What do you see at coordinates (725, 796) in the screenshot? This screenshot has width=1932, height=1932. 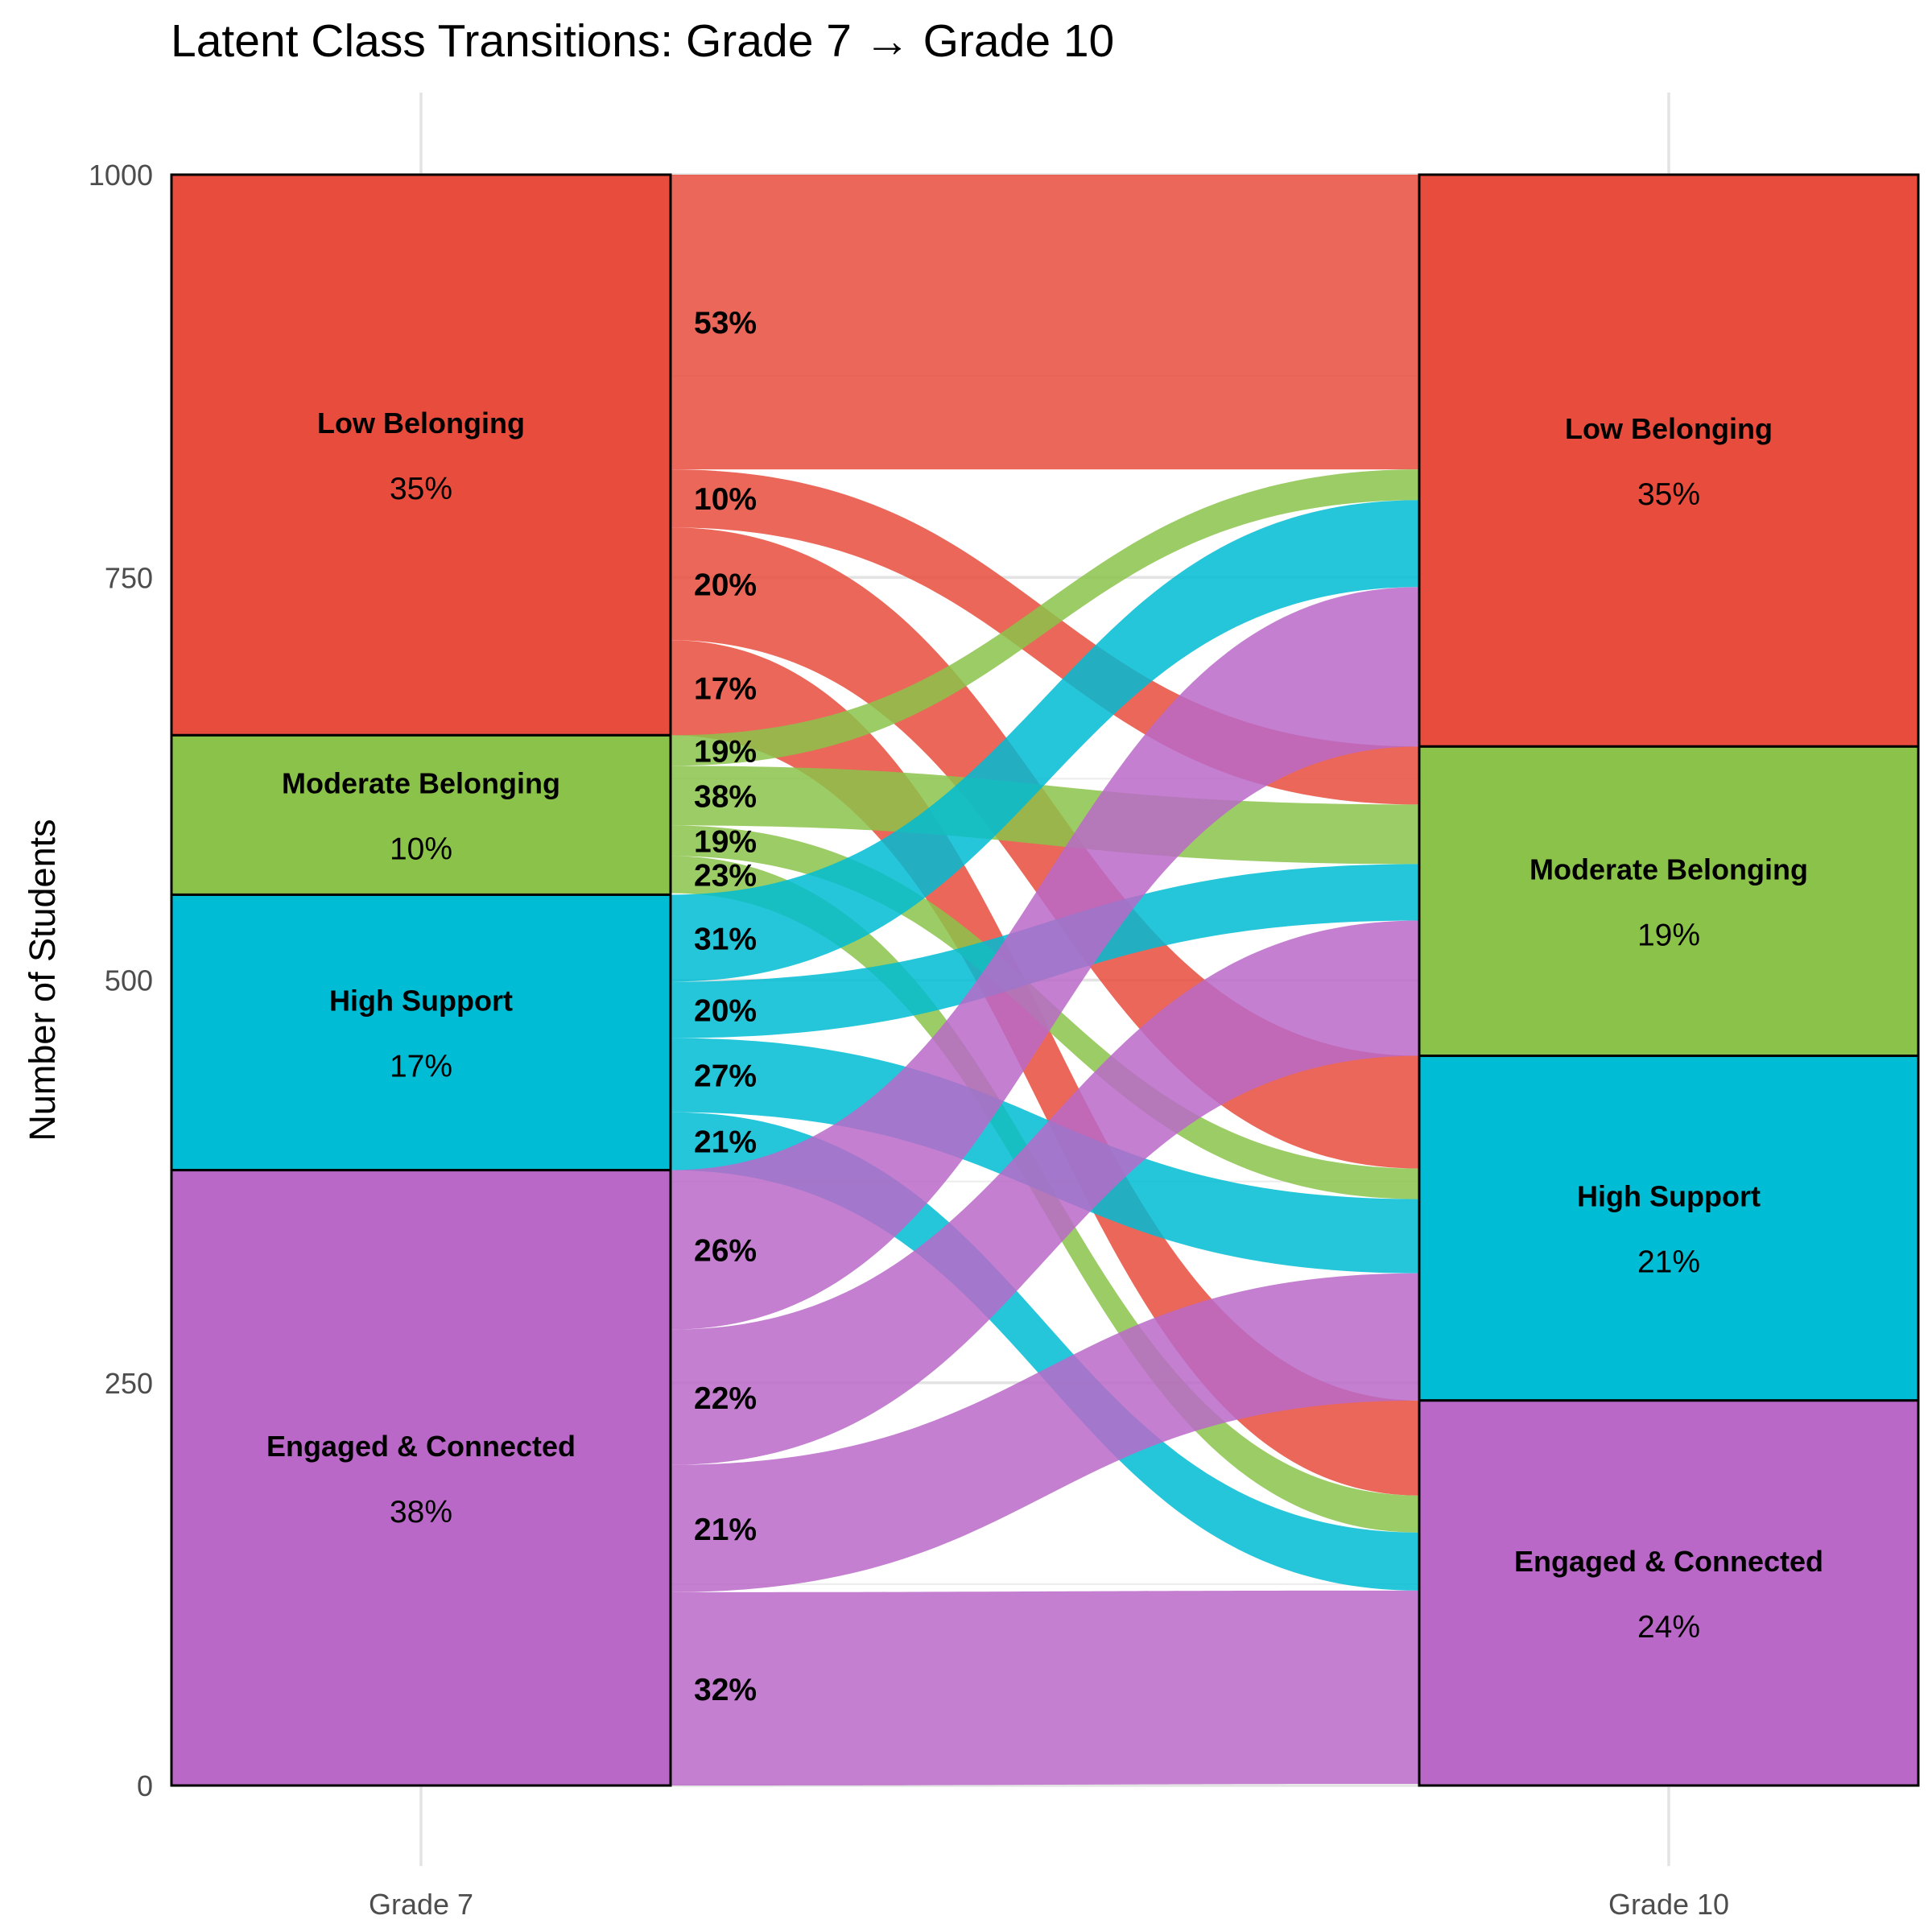 I see `flow-label-moderate-belonging-to-moderate-belonging: 38%` at bounding box center [725, 796].